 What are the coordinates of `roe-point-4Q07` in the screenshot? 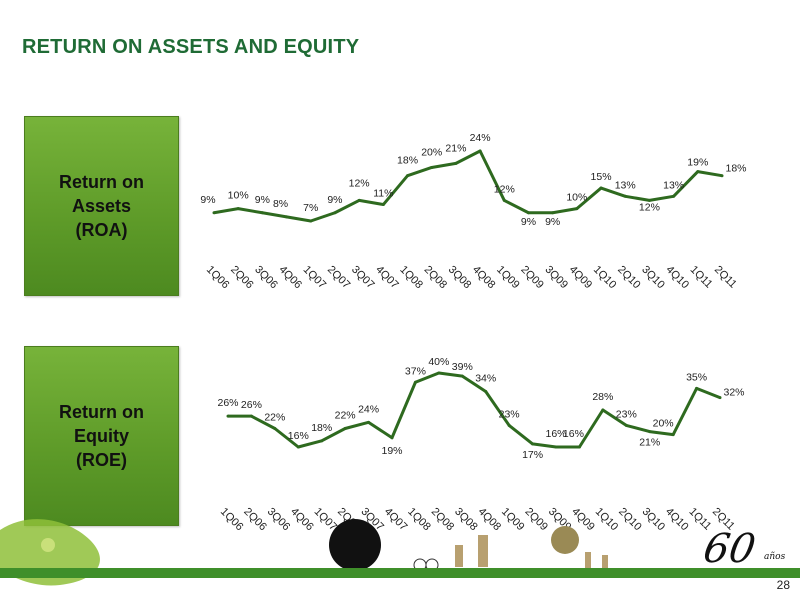 It's located at (392, 438).